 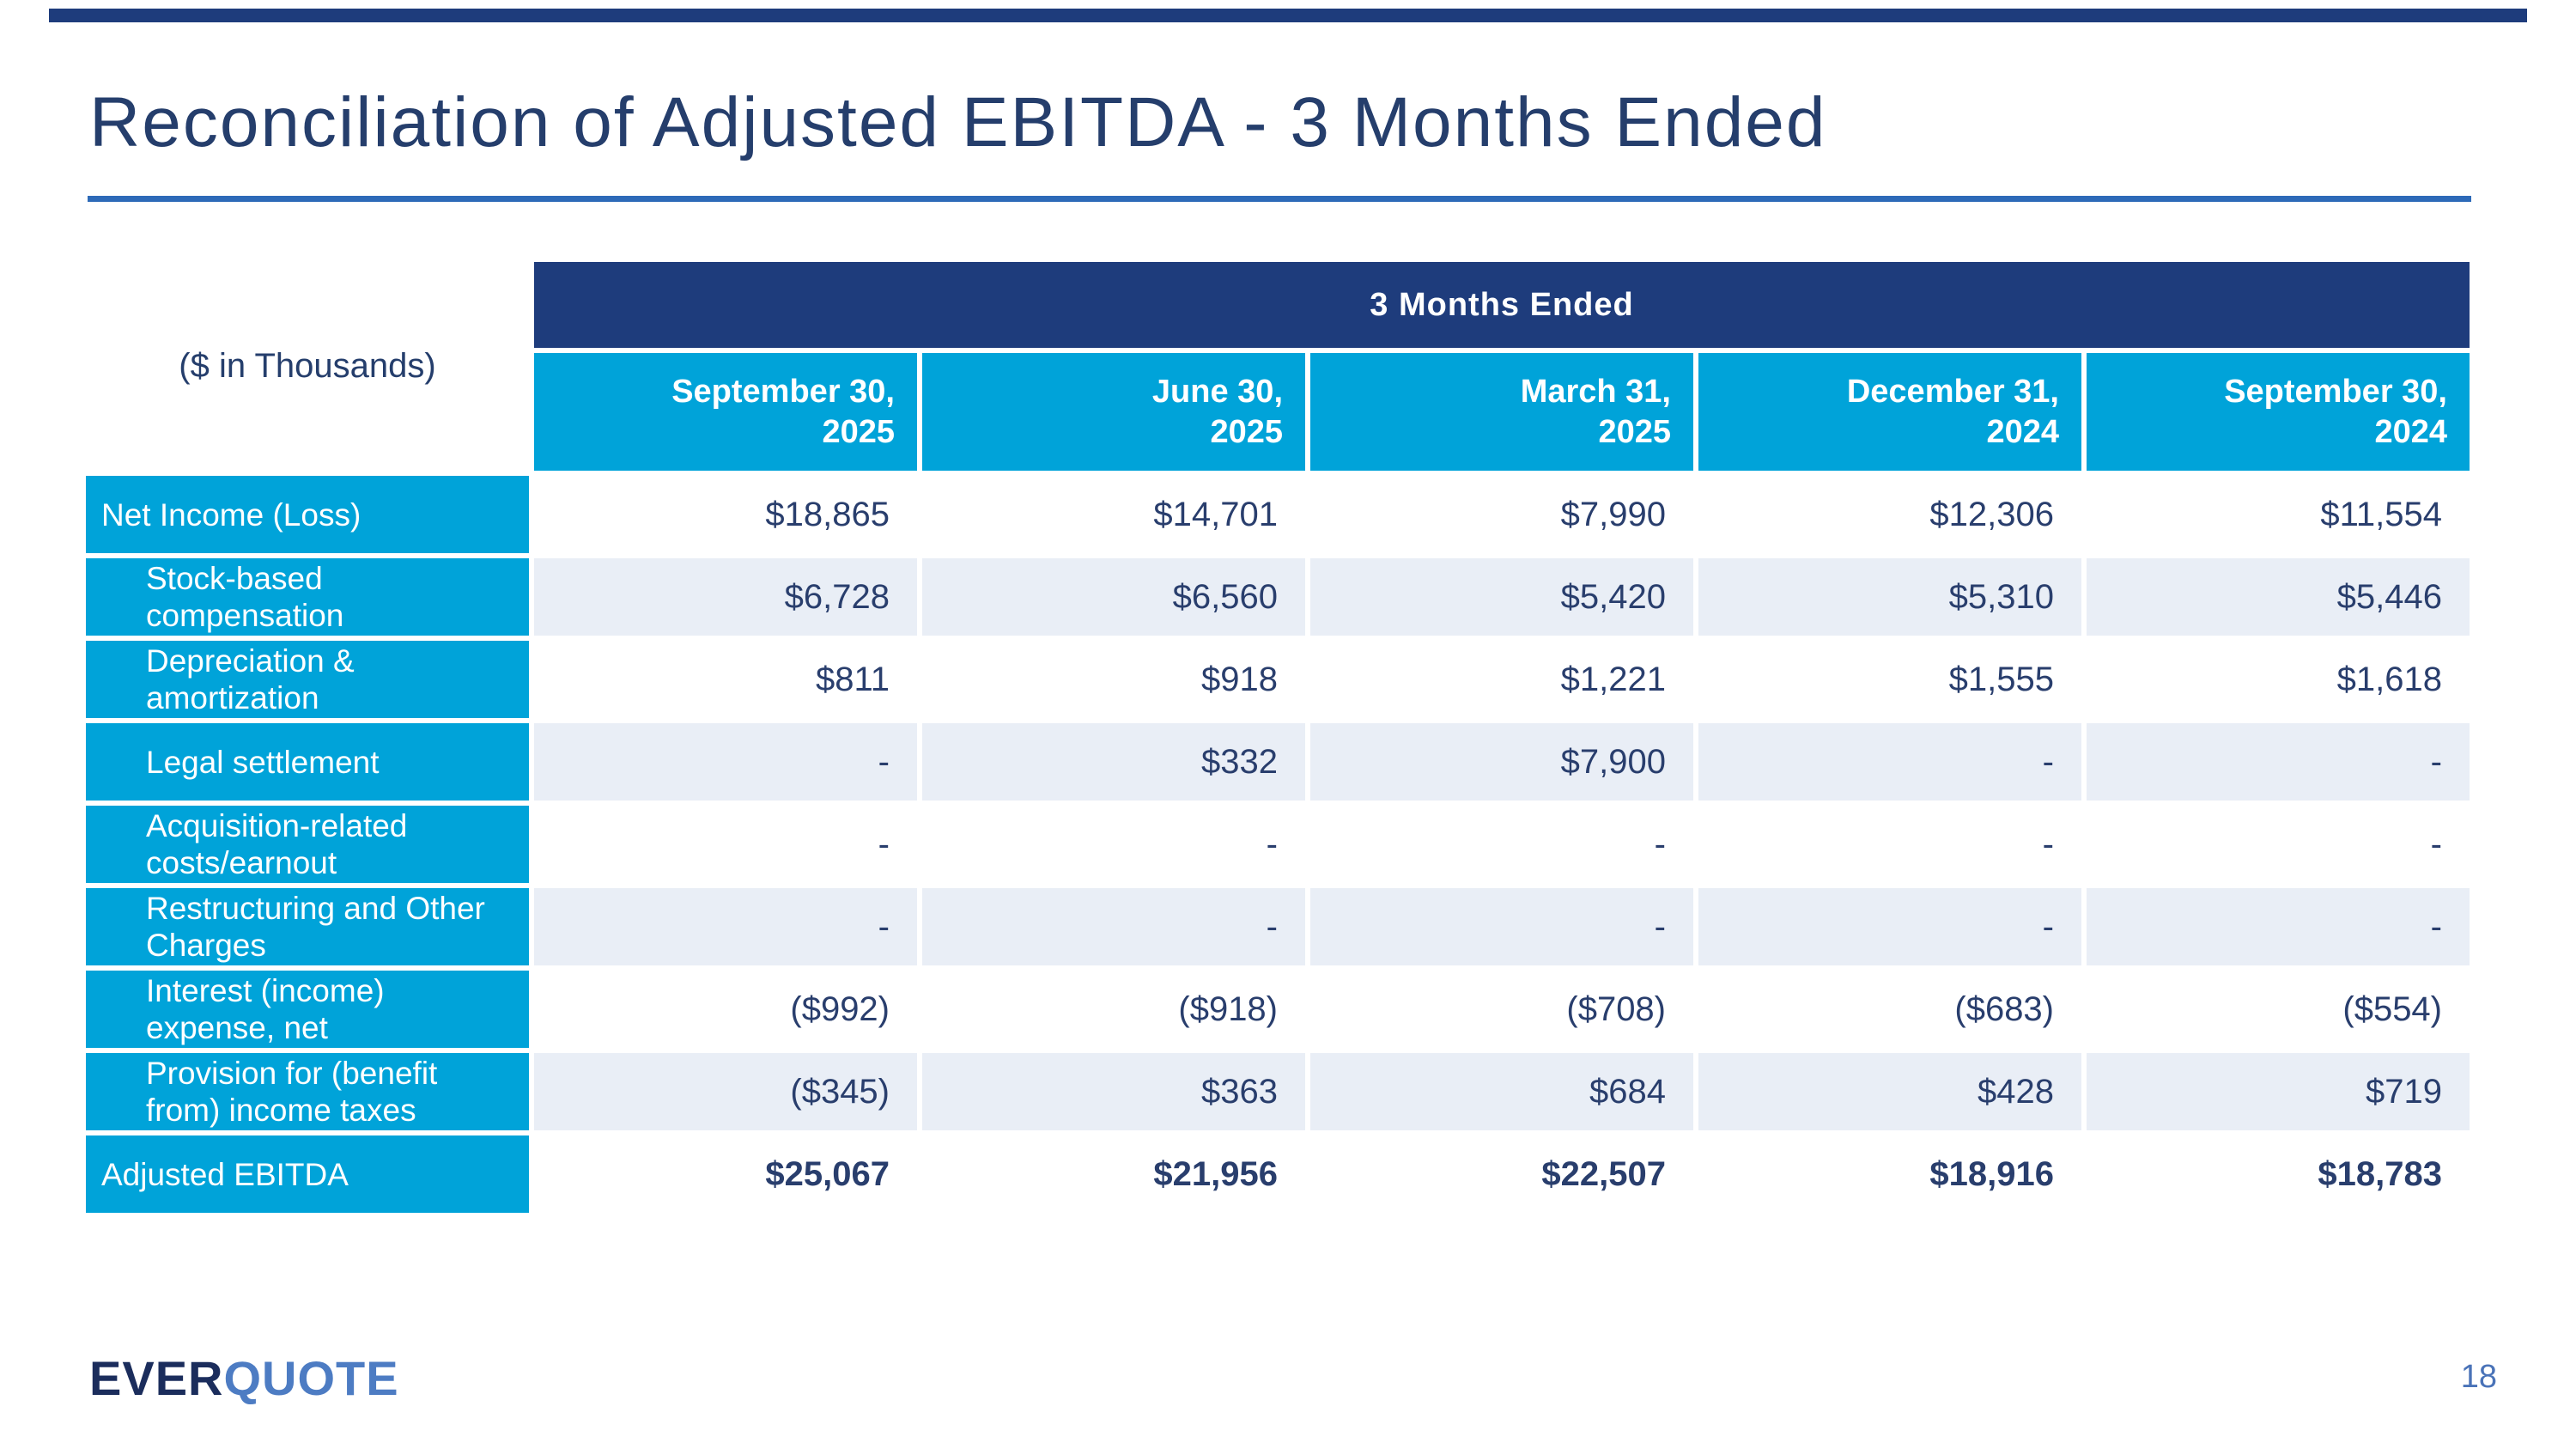 I want to click on row-label-depreciation-amortization: Depreciation & amortization, so click(x=307, y=679).